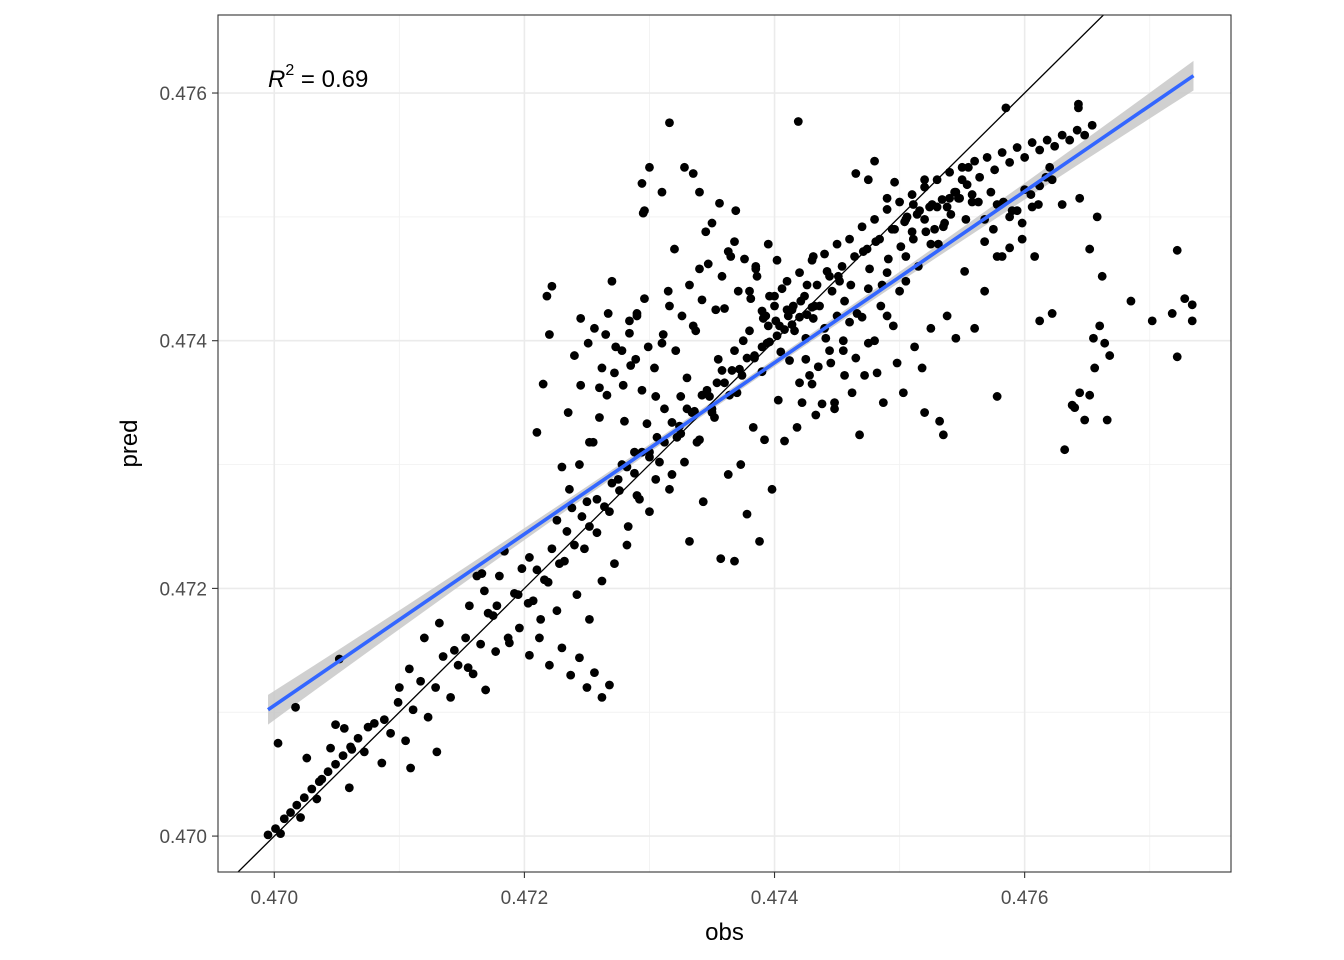  I want to click on y-tick-label: 0.472, so click(183, 589).